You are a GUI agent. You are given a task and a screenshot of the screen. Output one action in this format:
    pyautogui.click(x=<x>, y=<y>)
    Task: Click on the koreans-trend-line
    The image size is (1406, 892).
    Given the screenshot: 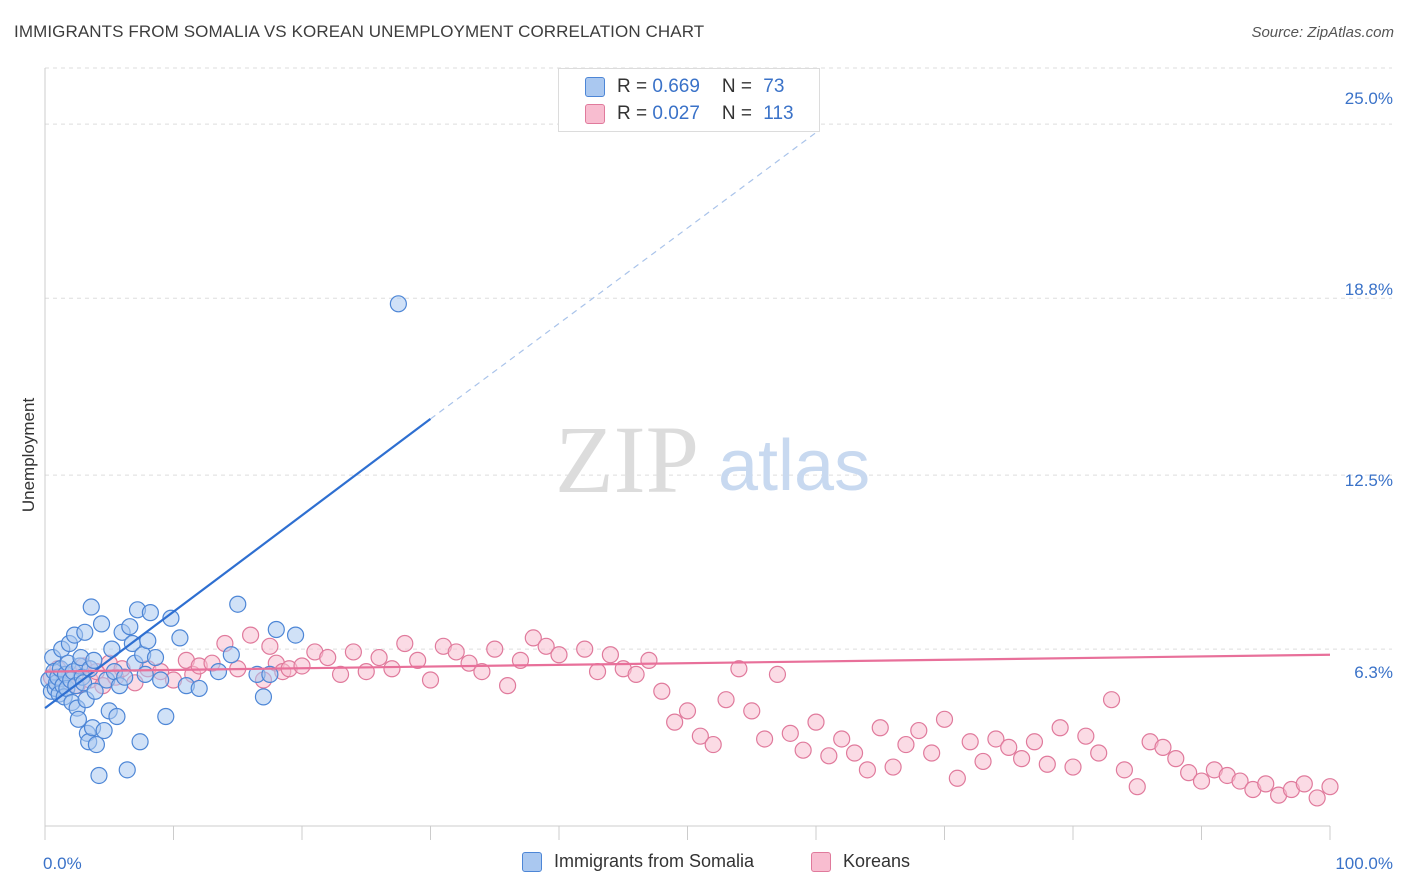 What is the action you would take?
    pyautogui.click(x=687, y=663)
    